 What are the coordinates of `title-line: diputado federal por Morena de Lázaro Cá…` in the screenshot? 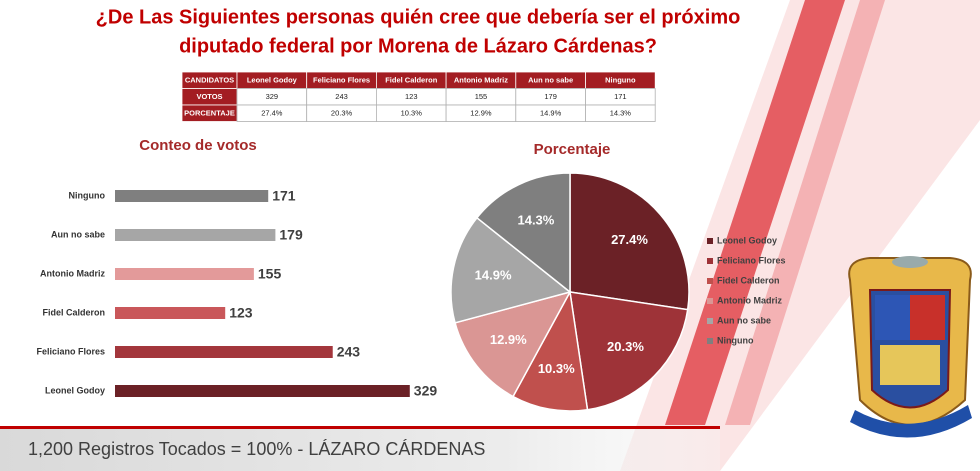 It's located at (418, 46).